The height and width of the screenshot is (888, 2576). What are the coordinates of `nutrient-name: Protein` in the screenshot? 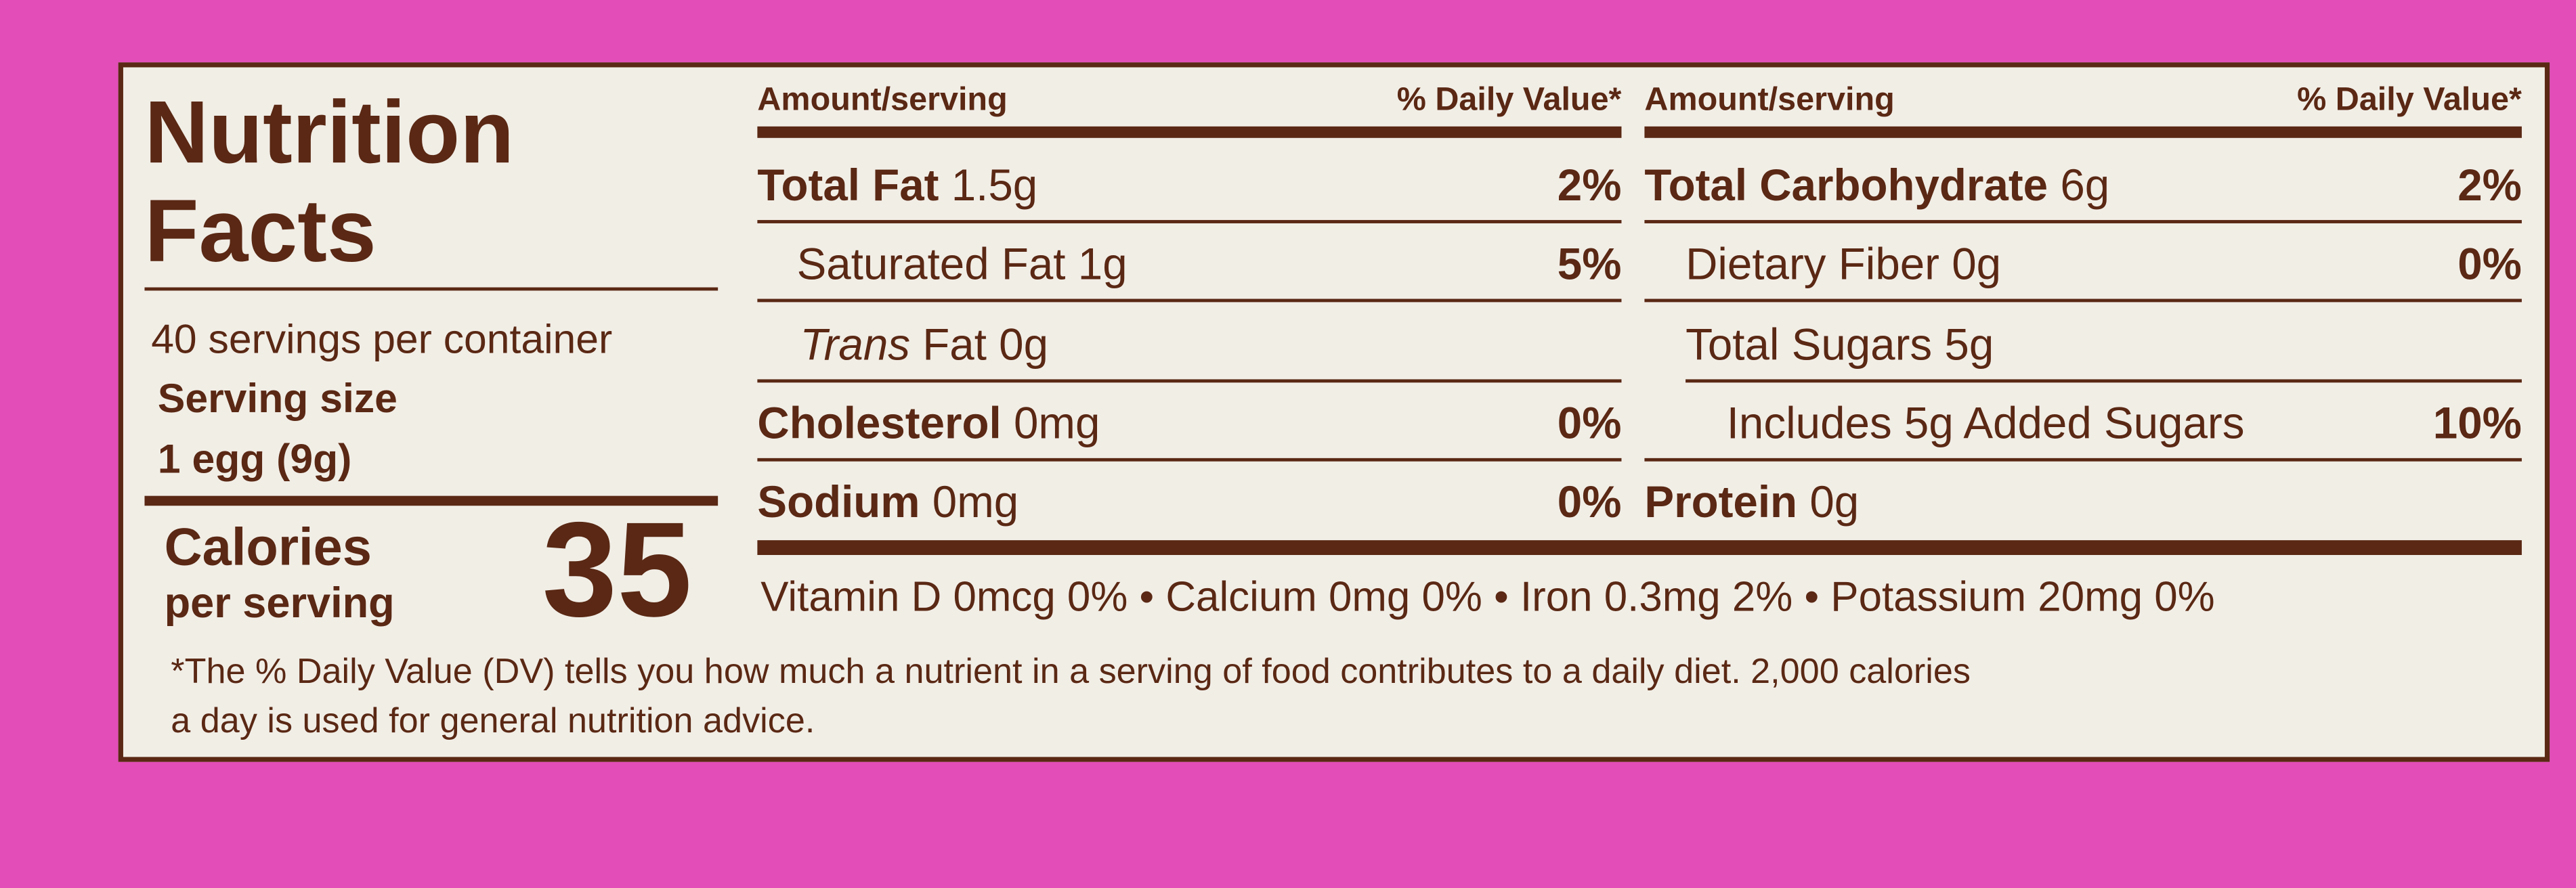 It's located at (1721, 501).